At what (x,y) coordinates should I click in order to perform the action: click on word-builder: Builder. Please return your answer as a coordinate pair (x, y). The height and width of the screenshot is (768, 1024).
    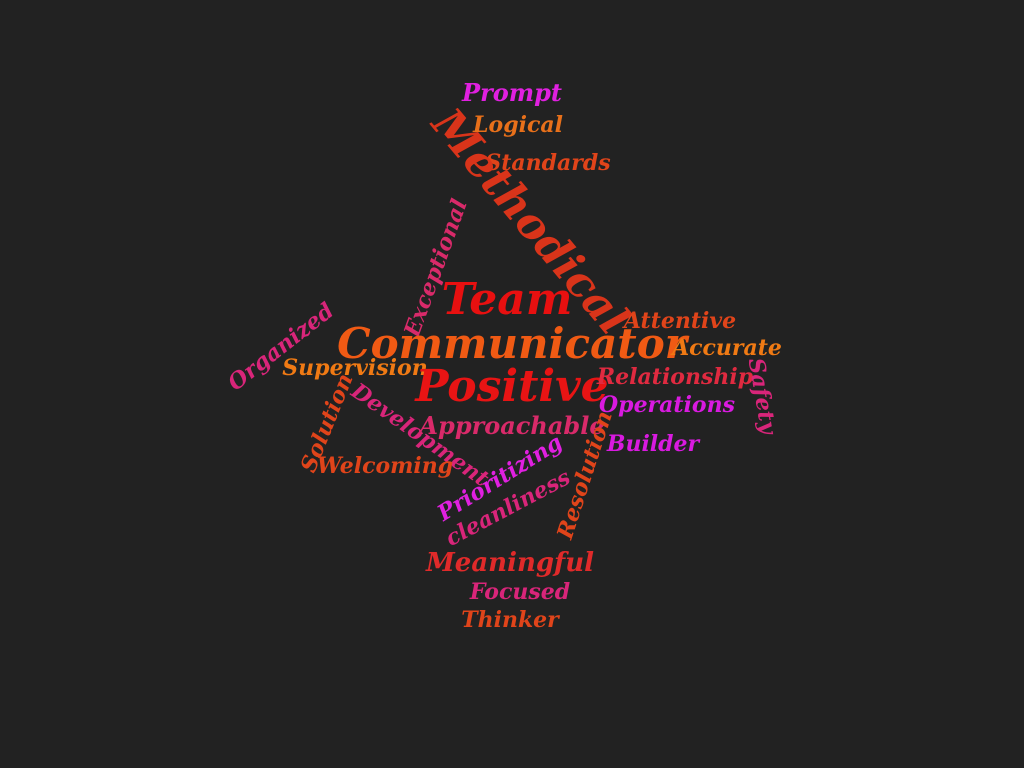
    Looking at the image, I should click on (653, 444).